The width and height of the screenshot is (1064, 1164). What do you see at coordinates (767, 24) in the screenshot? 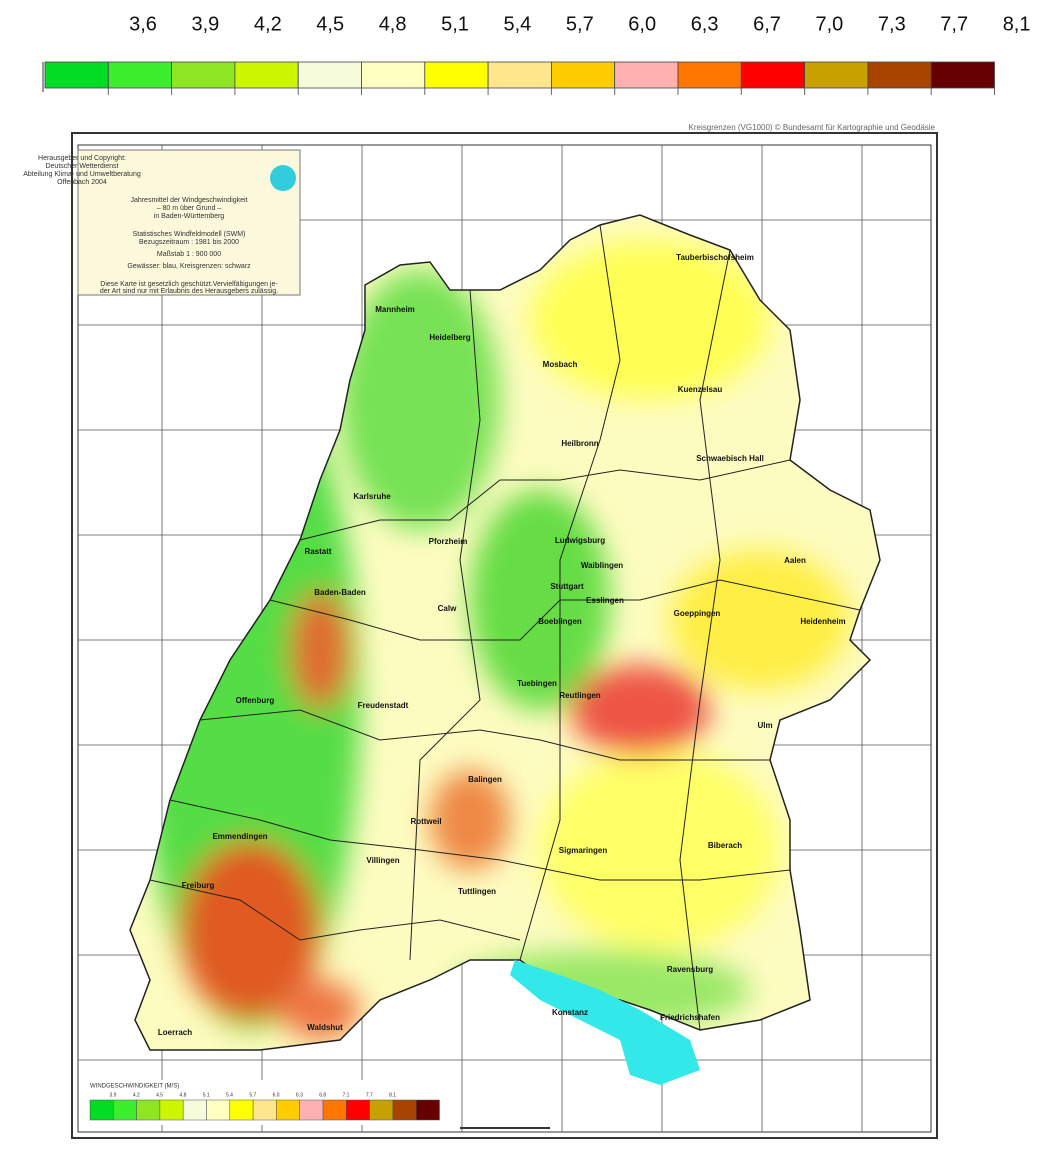
I see `legend-label: 6,7` at bounding box center [767, 24].